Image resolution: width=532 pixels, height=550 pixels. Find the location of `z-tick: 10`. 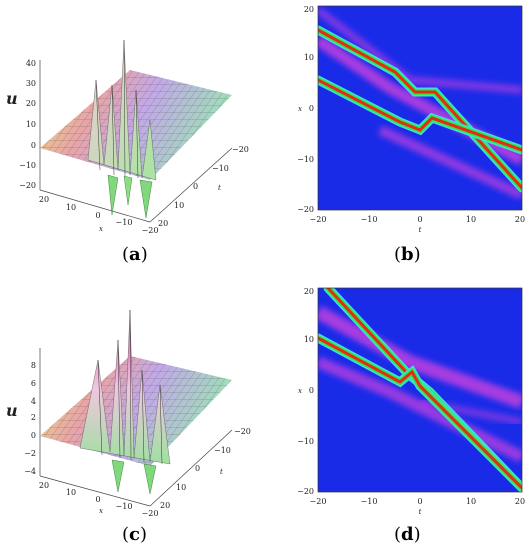

z-tick: 10 is located at coordinates (31, 124).